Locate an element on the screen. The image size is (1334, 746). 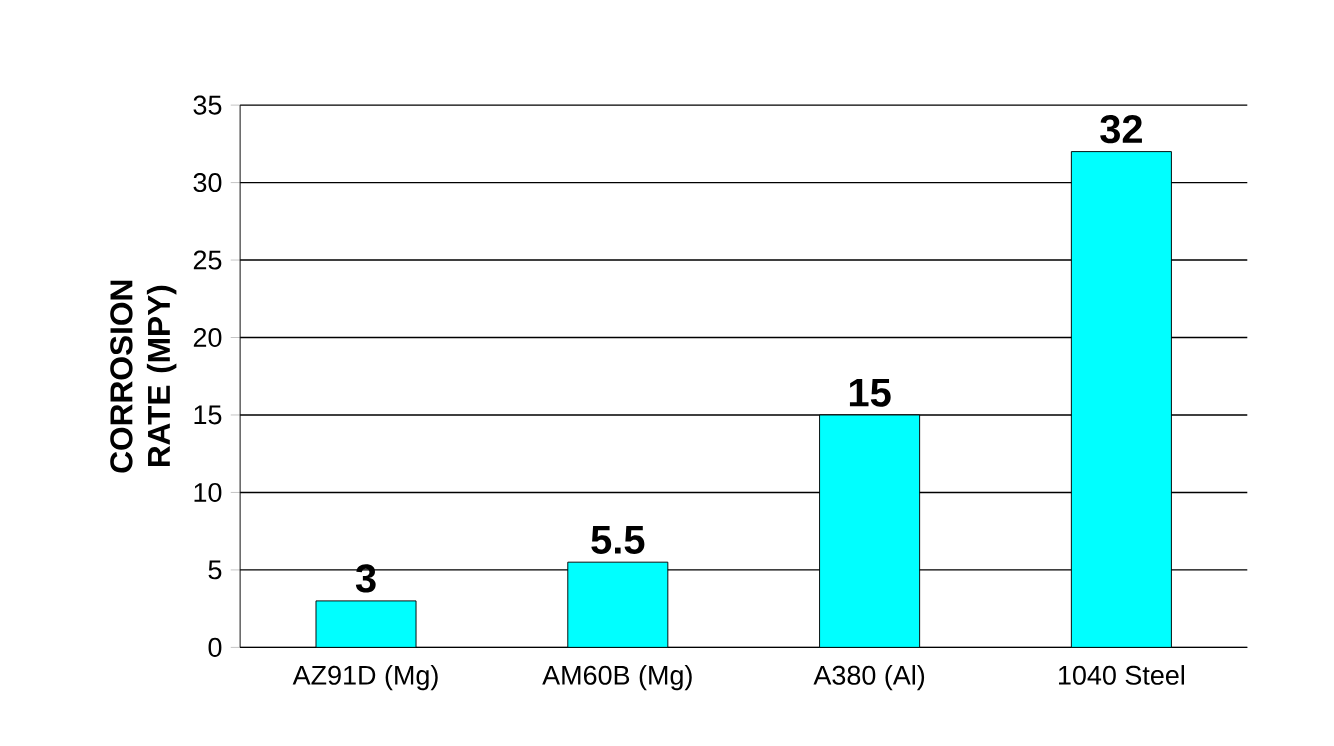
y-axis-title: CORROSION RATE (MPY) is located at coordinates (143, 376).